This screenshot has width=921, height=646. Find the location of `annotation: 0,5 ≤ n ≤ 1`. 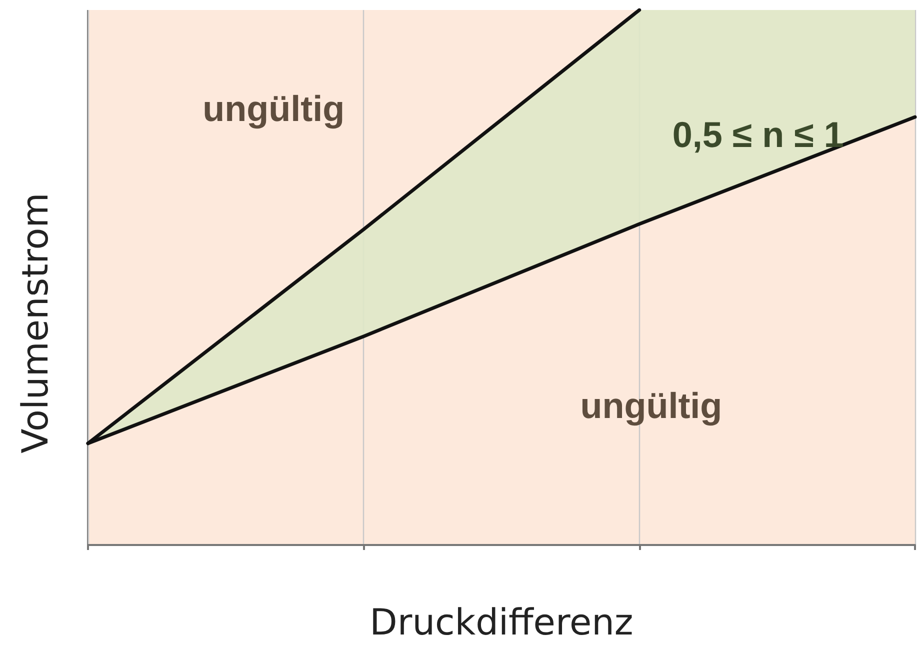

annotation: 0,5 ≤ n ≤ 1 is located at coordinates (758, 134).